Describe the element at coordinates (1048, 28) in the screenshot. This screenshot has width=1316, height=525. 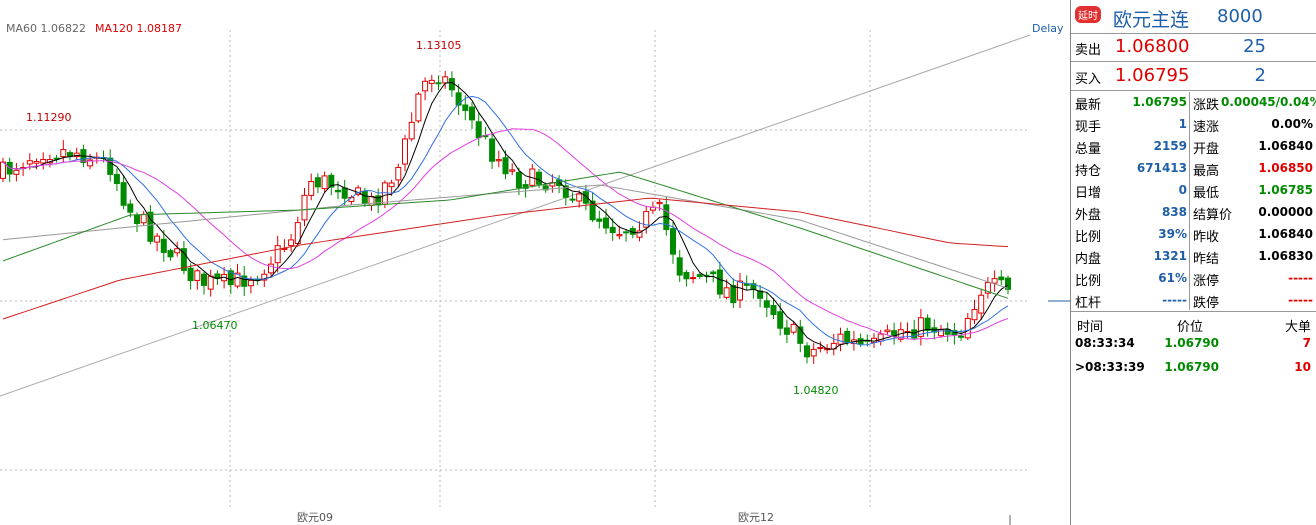
I see `delay-label: Delay` at that location.